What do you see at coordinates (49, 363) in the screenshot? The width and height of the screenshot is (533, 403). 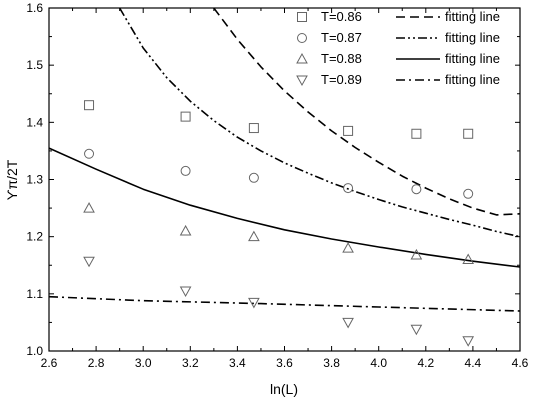 I see `x-tick-label: 2.6` at bounding box center [49, 363].